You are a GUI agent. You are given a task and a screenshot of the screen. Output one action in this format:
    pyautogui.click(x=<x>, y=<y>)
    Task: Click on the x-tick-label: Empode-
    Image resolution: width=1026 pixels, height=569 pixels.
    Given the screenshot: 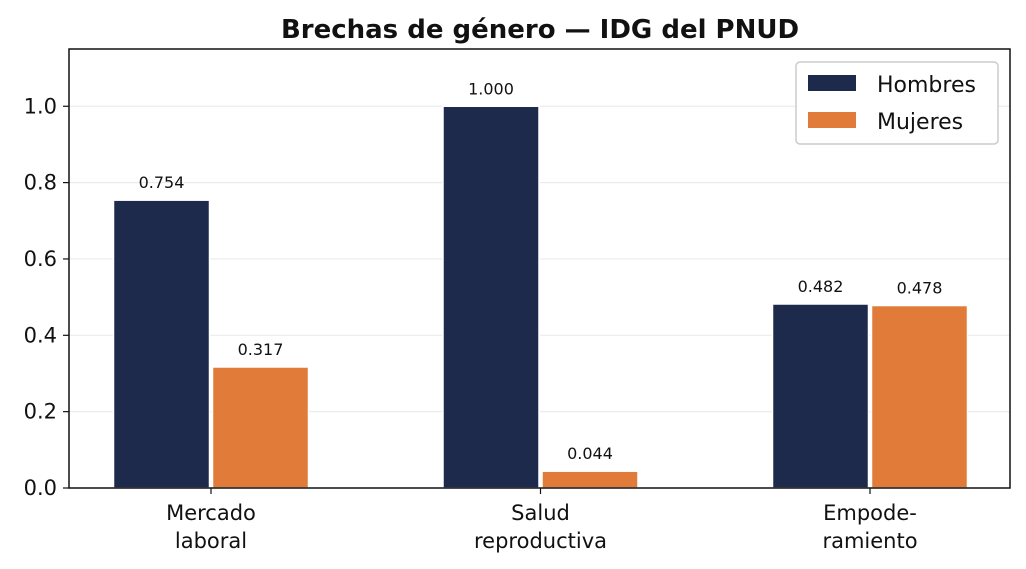 What is the action you would take?
    pyautogui.click(x=870, y=513)
    